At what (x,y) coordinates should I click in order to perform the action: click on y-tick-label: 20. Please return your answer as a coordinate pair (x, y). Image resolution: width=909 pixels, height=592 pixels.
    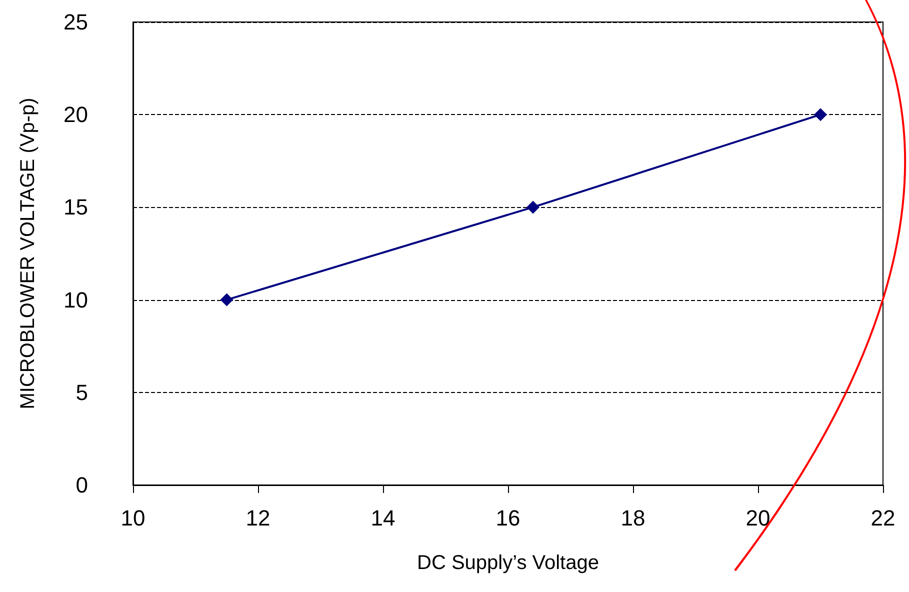
    Looking at the image, I should click on (76, 115).